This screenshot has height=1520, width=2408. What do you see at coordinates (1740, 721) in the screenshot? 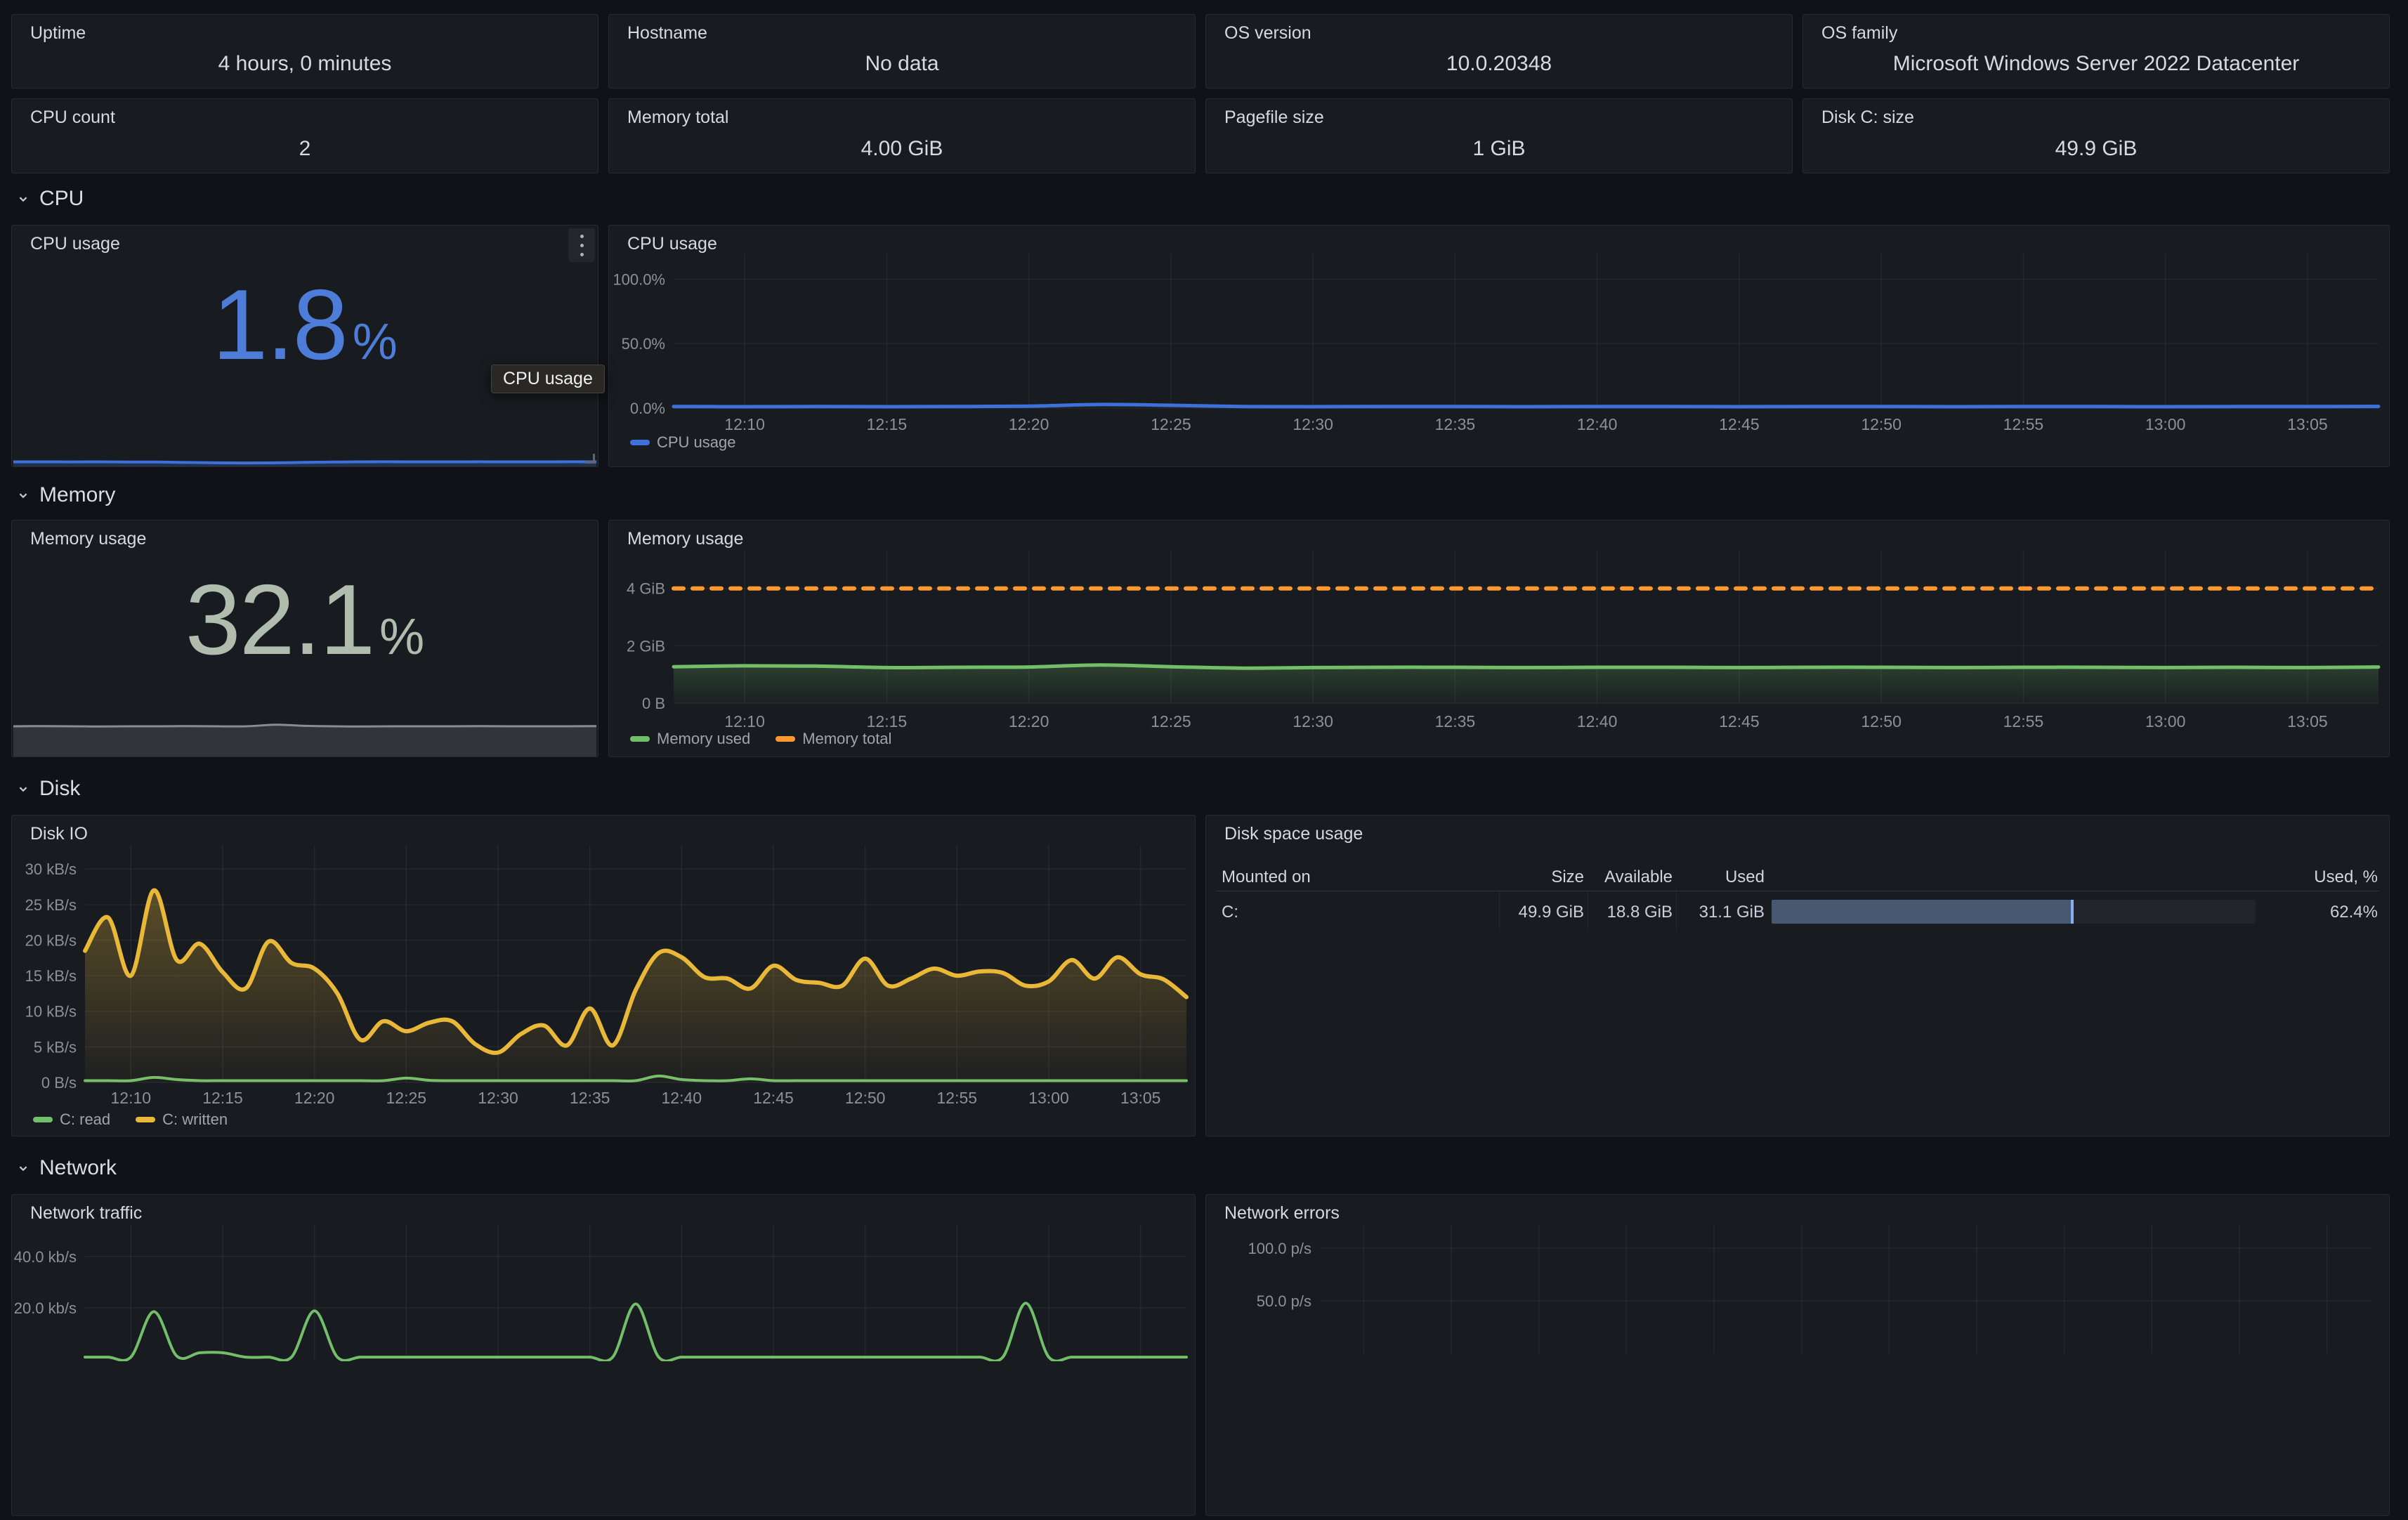
I see `svg-text: 12:45` at bounding box center [1740, 721].